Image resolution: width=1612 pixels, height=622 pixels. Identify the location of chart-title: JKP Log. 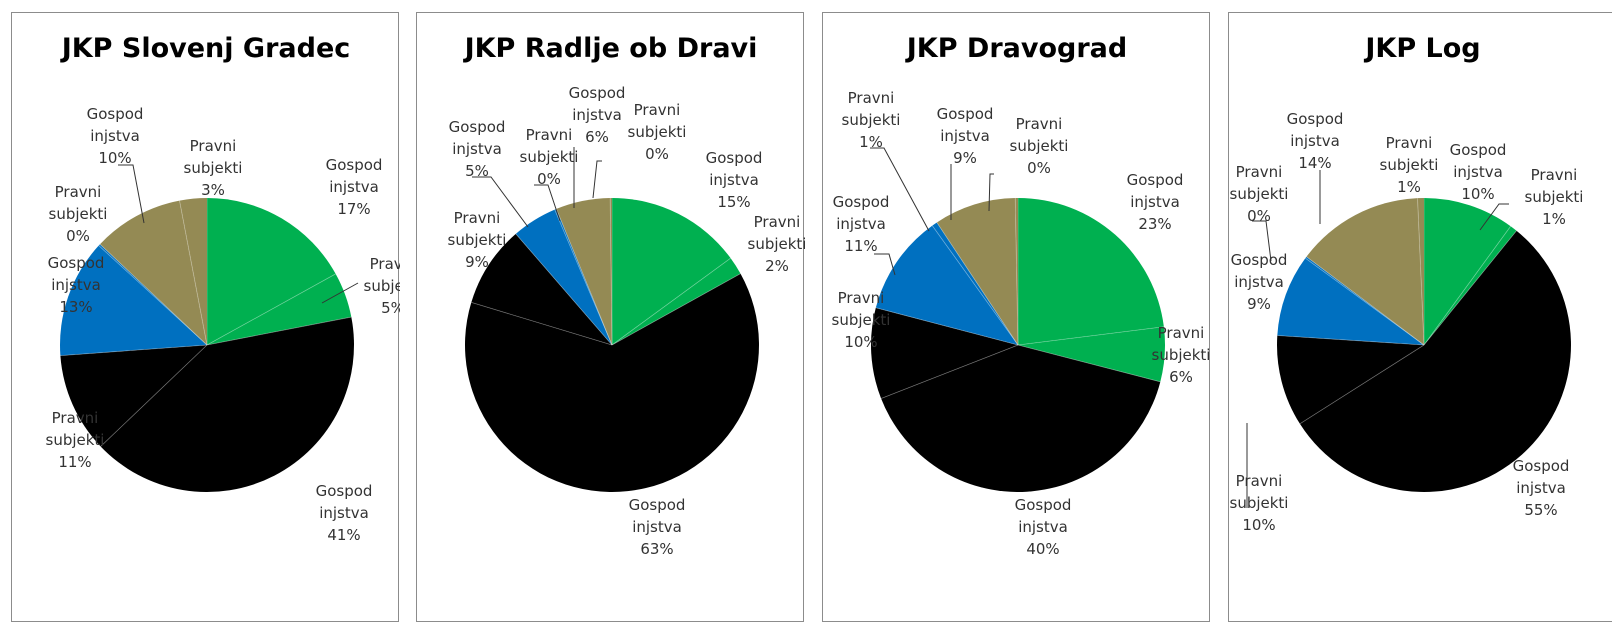
(1421, 48).